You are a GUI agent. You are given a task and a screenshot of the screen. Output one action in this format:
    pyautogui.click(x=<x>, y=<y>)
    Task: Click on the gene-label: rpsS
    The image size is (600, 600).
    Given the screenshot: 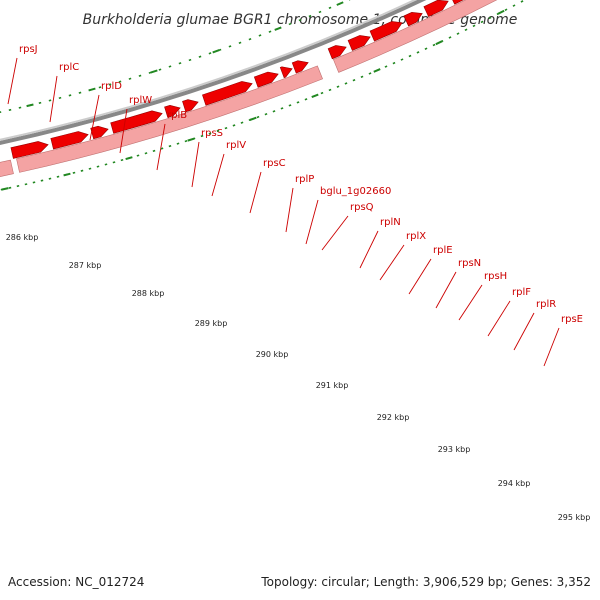 What is the action you would take?
    pyautogui.click(x=212, y=133)
    